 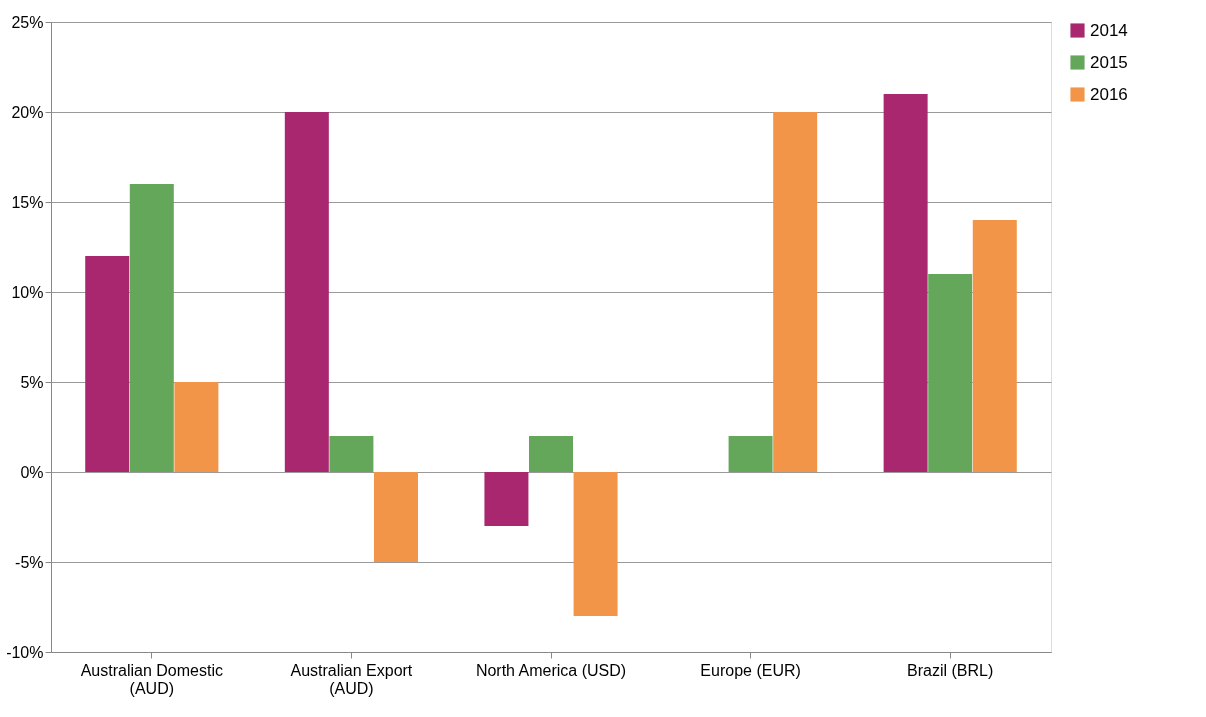 What do you see at coordinates (32, 472) in the screenshot?
I see `y-tick-label: 0%` at bounding box center [32, 472].